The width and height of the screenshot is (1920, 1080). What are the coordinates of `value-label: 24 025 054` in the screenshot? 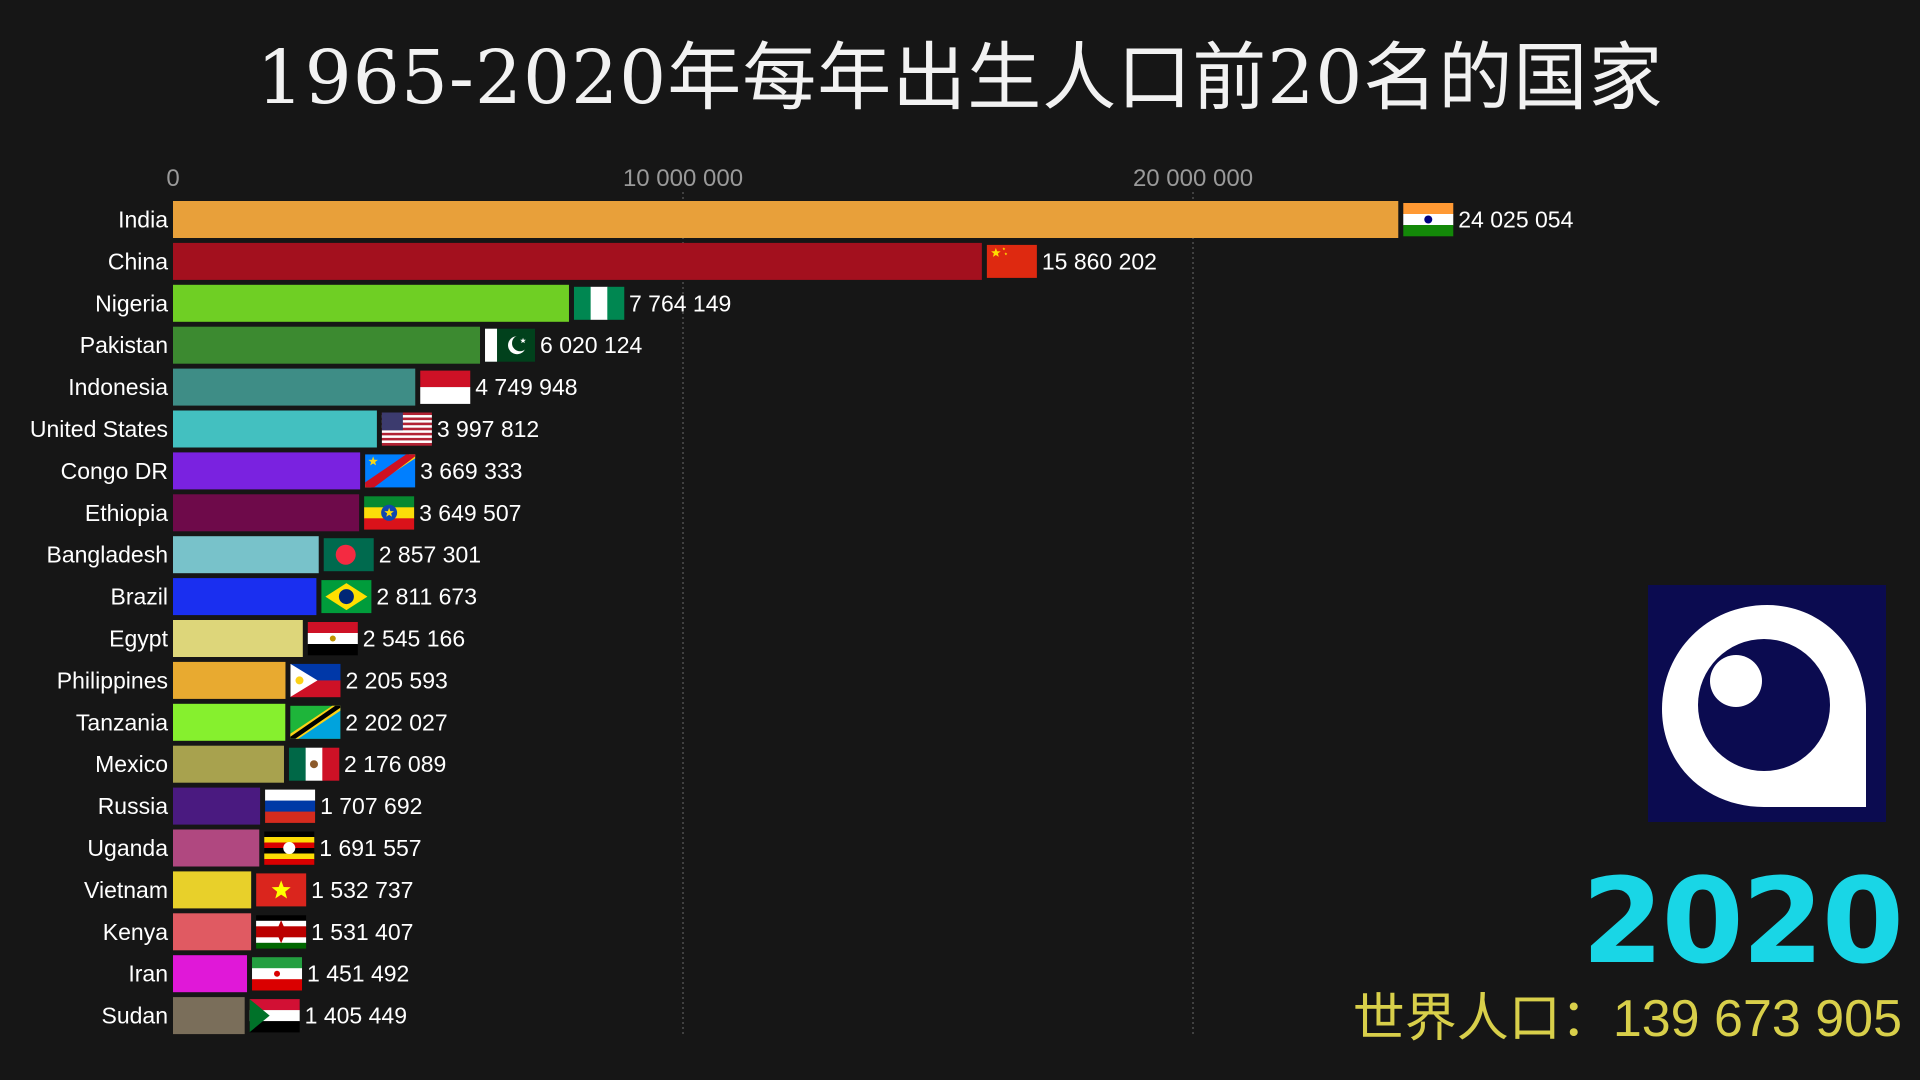 It's located at (1515, 220).